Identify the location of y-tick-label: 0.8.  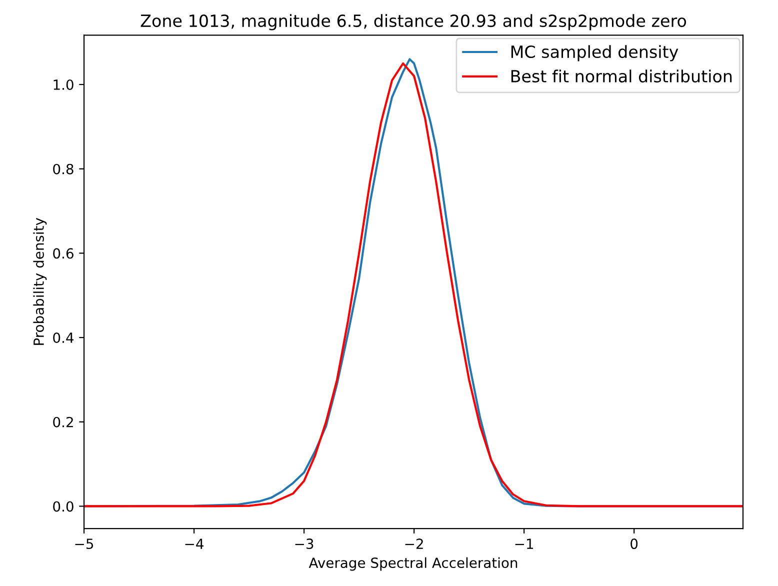
(63, 169).